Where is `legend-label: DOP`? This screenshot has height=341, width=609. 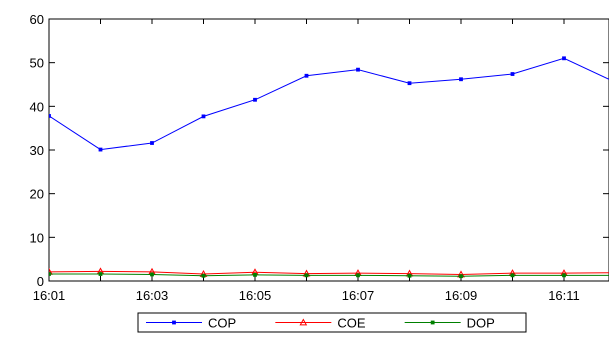
legend-label: DOP is located at coordinates (481, 323).